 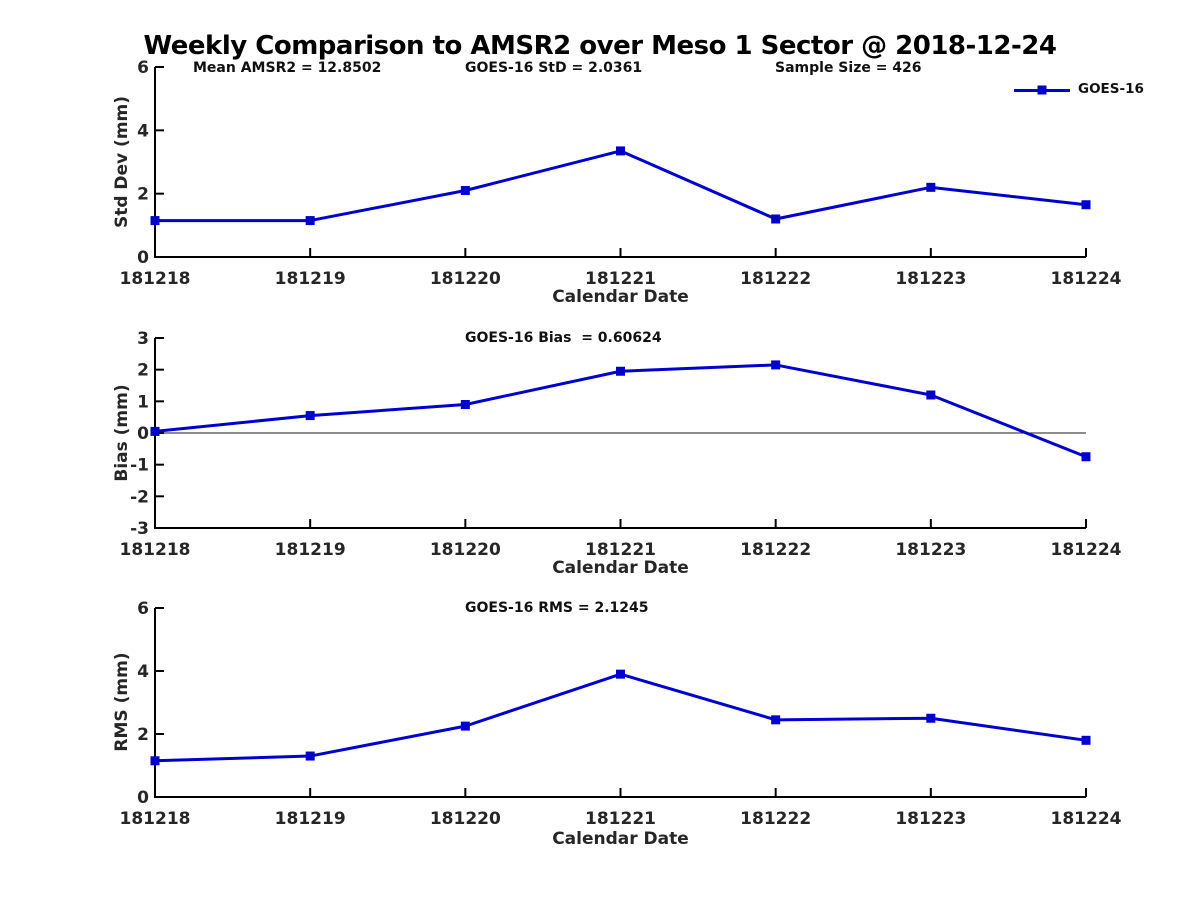 I want to click on annotation-goes16-std: GOES-16 StD = 2.0361, so click(x=554, y=68).